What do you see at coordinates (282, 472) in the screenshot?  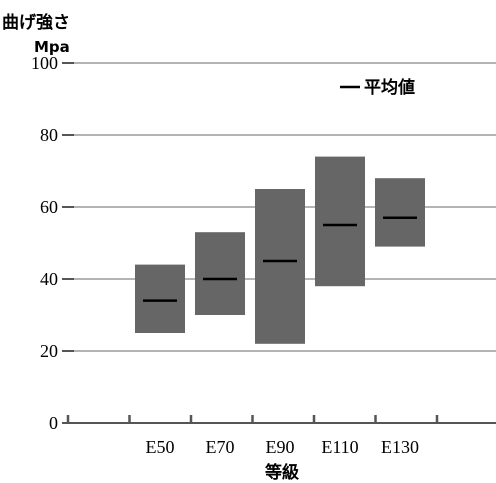 I see `x-axis-label: 等級` at bounding box center [282, 472].